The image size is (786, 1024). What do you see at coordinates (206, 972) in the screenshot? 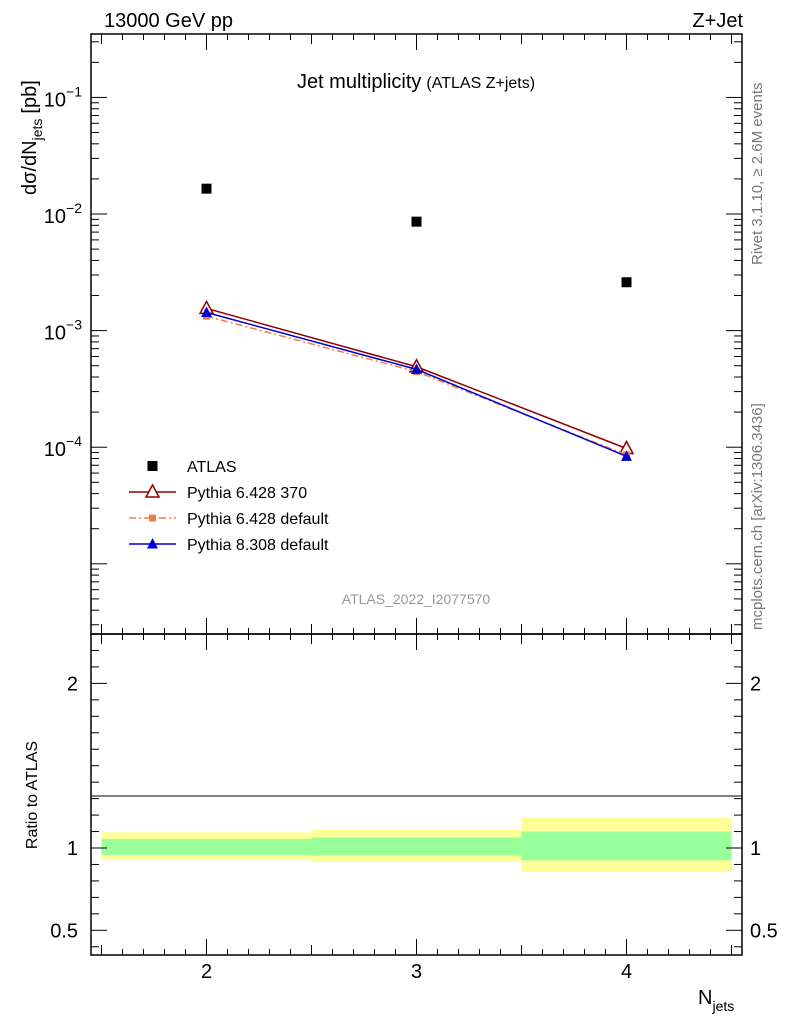
I see `x-tick-label: 2` at bounding box center [206, 972].